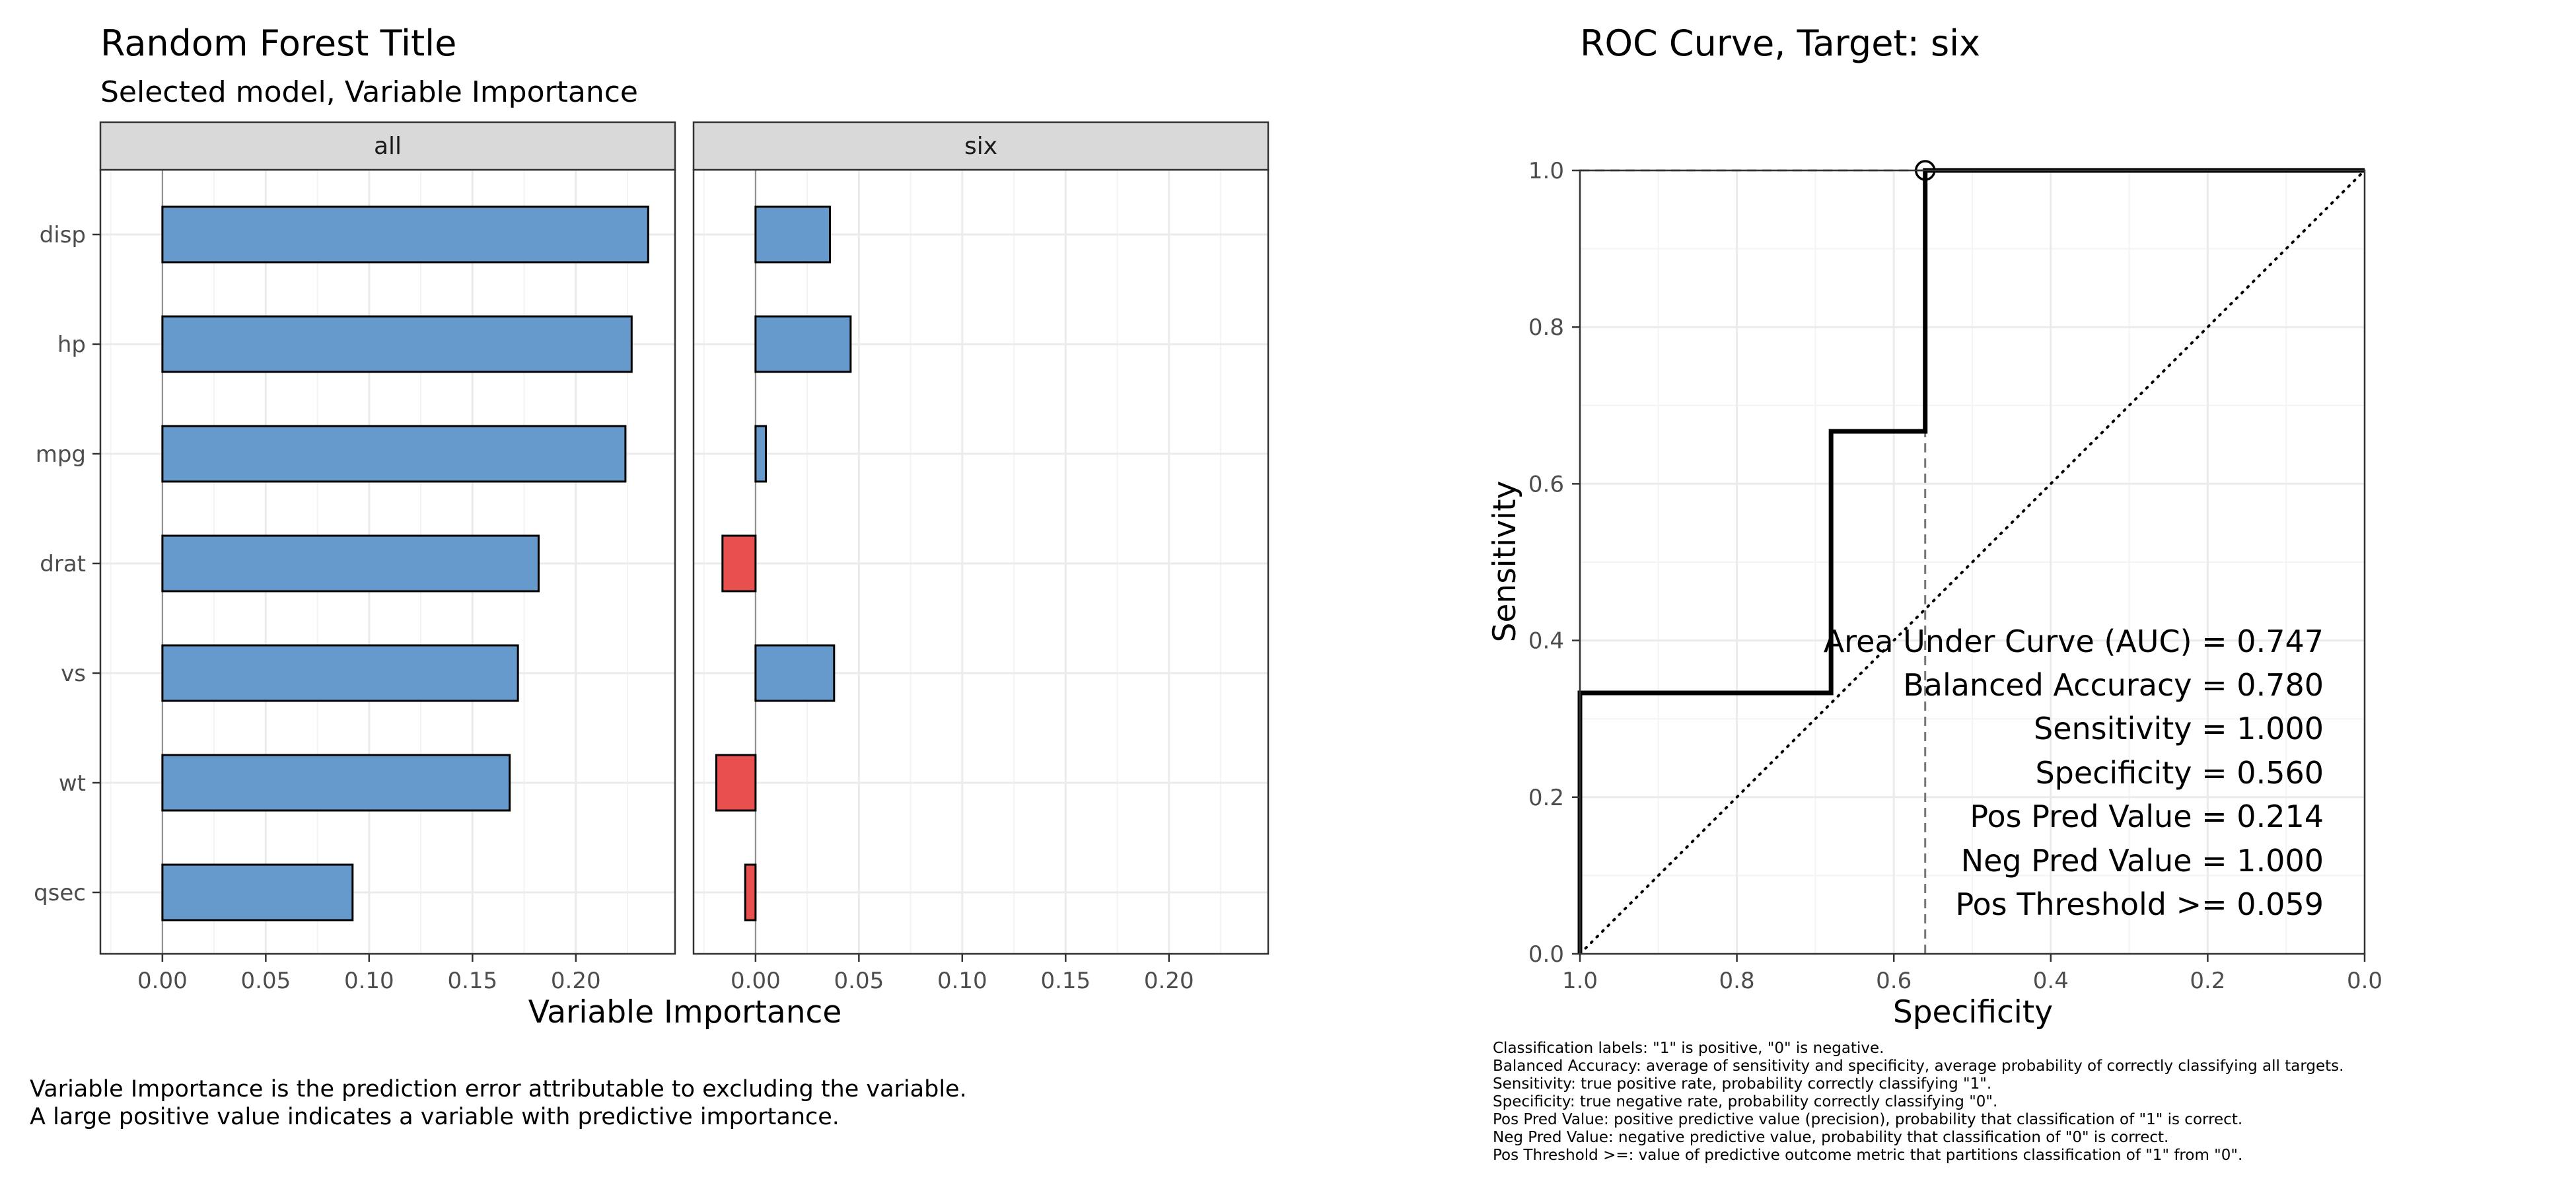 The image size is (2576, 1189). Describe the element at coordinates (685, 1012) in the screenshot. I see `importance-x-axis-title: Variable Importance` at that location.